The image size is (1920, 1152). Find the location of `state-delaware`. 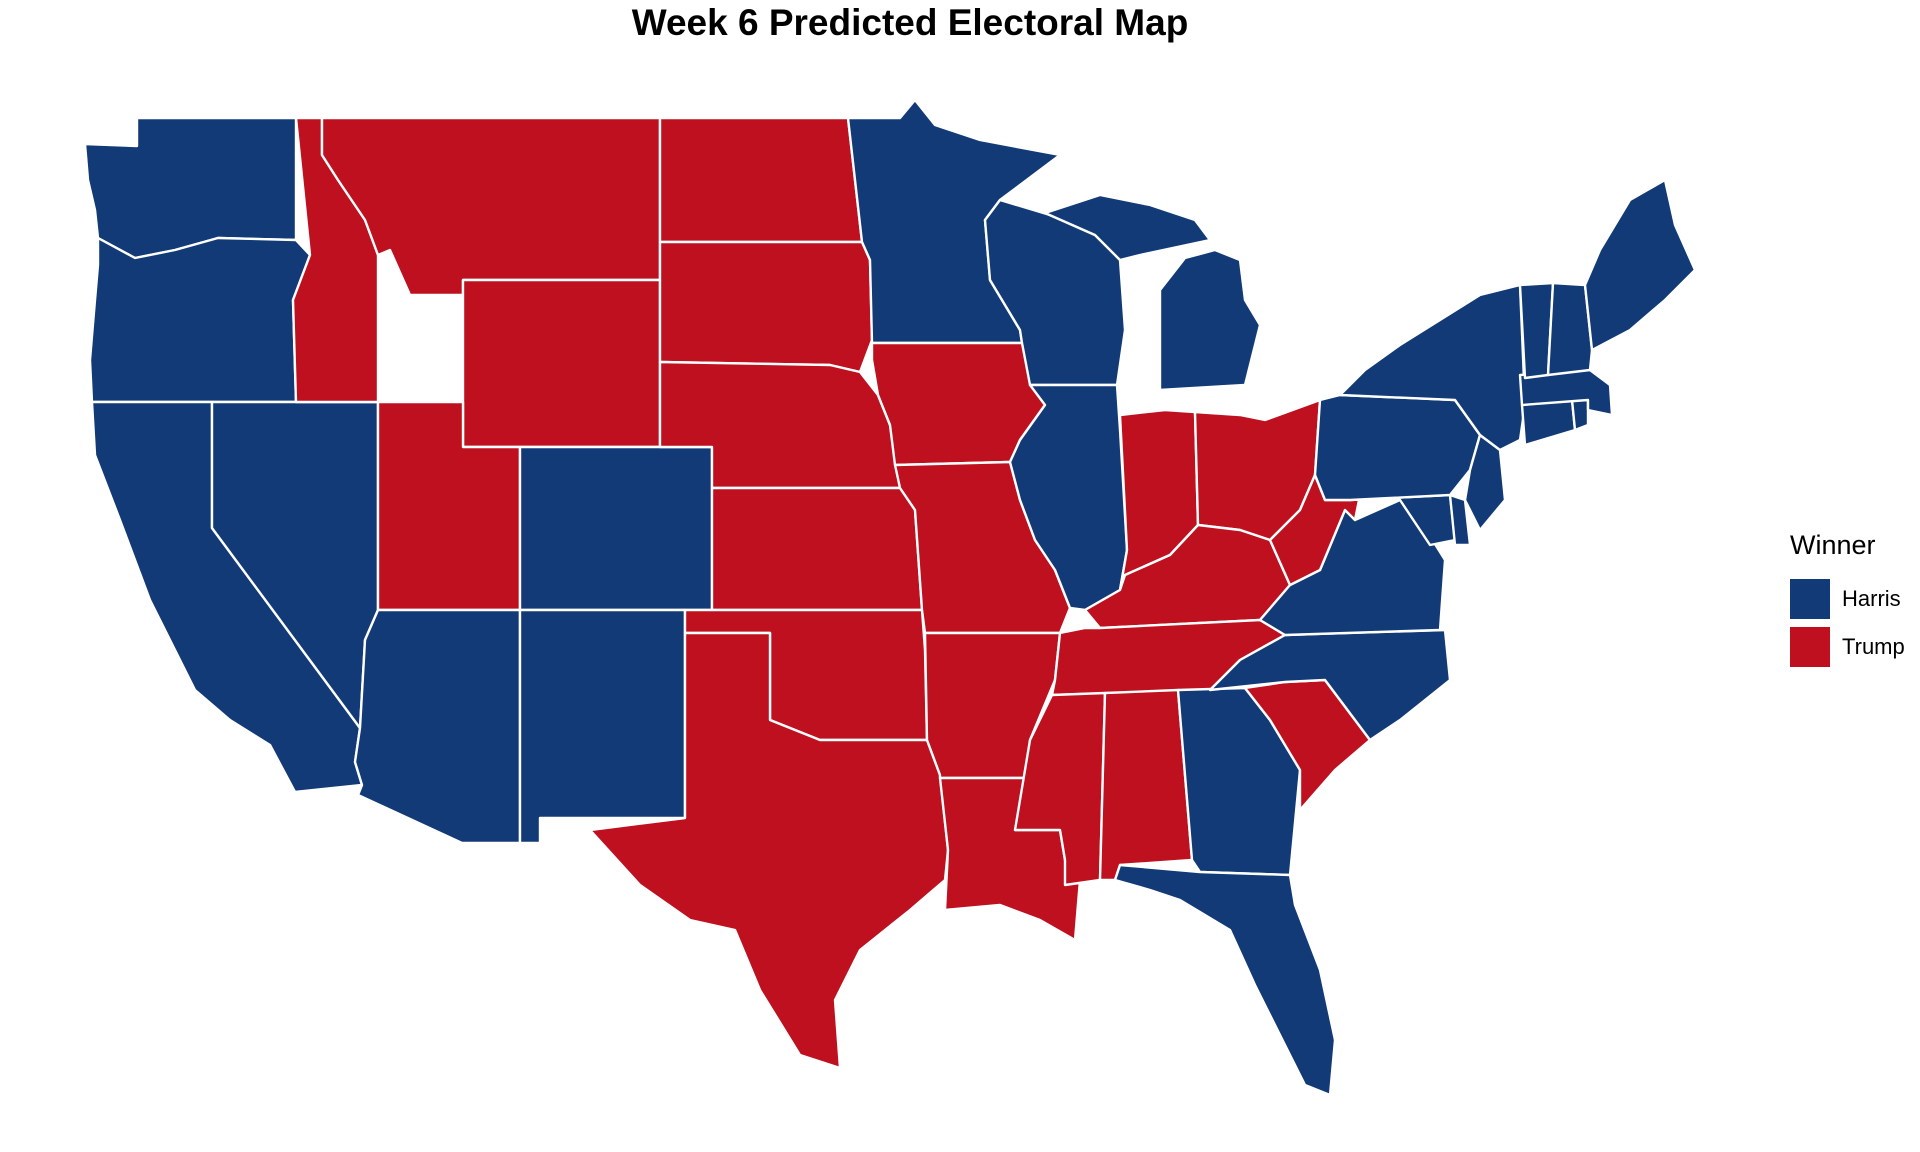

state-delaware is located at coordinates (1460, 520).